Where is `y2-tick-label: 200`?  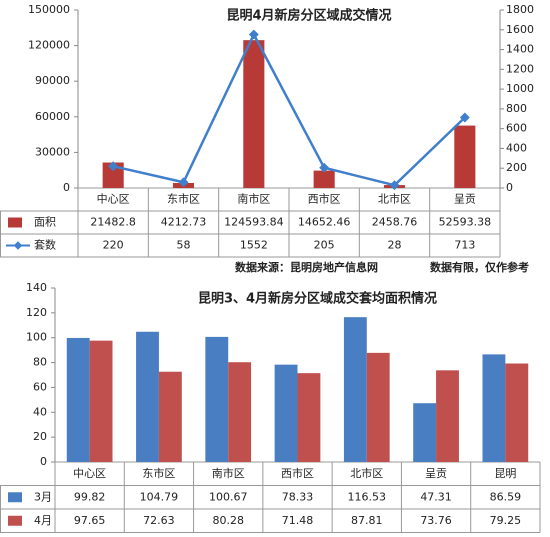 y2-tick-label: 200 is located at coordinates (516, 167).